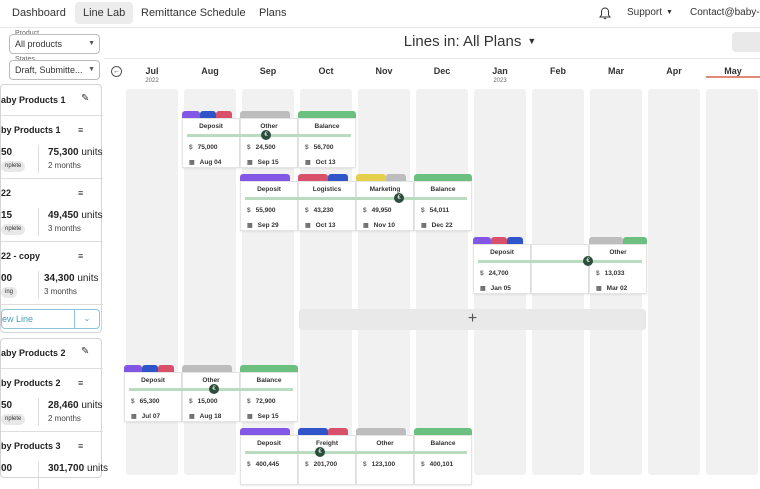 The image size is (760, 489). What do you see at coordinates (153, 397) in the screenshot?
I see `payment-card: Deposit $65,300 ▦ Jul 07` at bounding box center [153, 397].